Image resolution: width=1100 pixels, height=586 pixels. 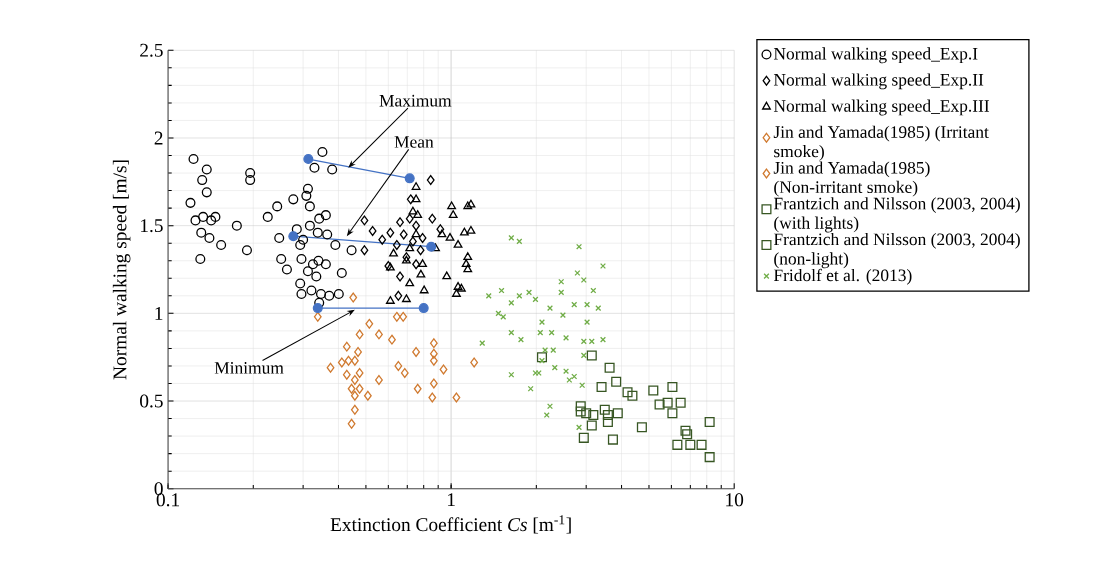 I want to click on y-axis-title: Normal walking speed [m/s], so click(x=121, y=270).